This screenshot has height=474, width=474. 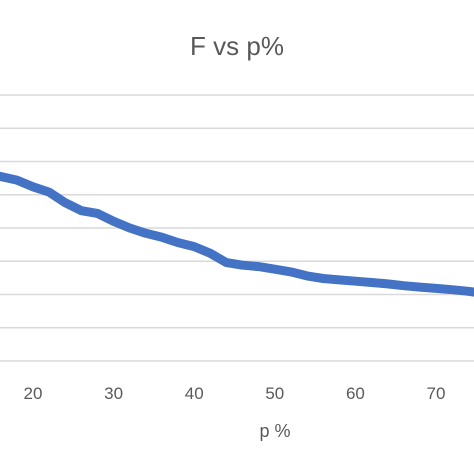 What do you see at coordinates (355, 393) in the screenshot?
I see `x-tick-label: 60` at bounding box center [355, 393].